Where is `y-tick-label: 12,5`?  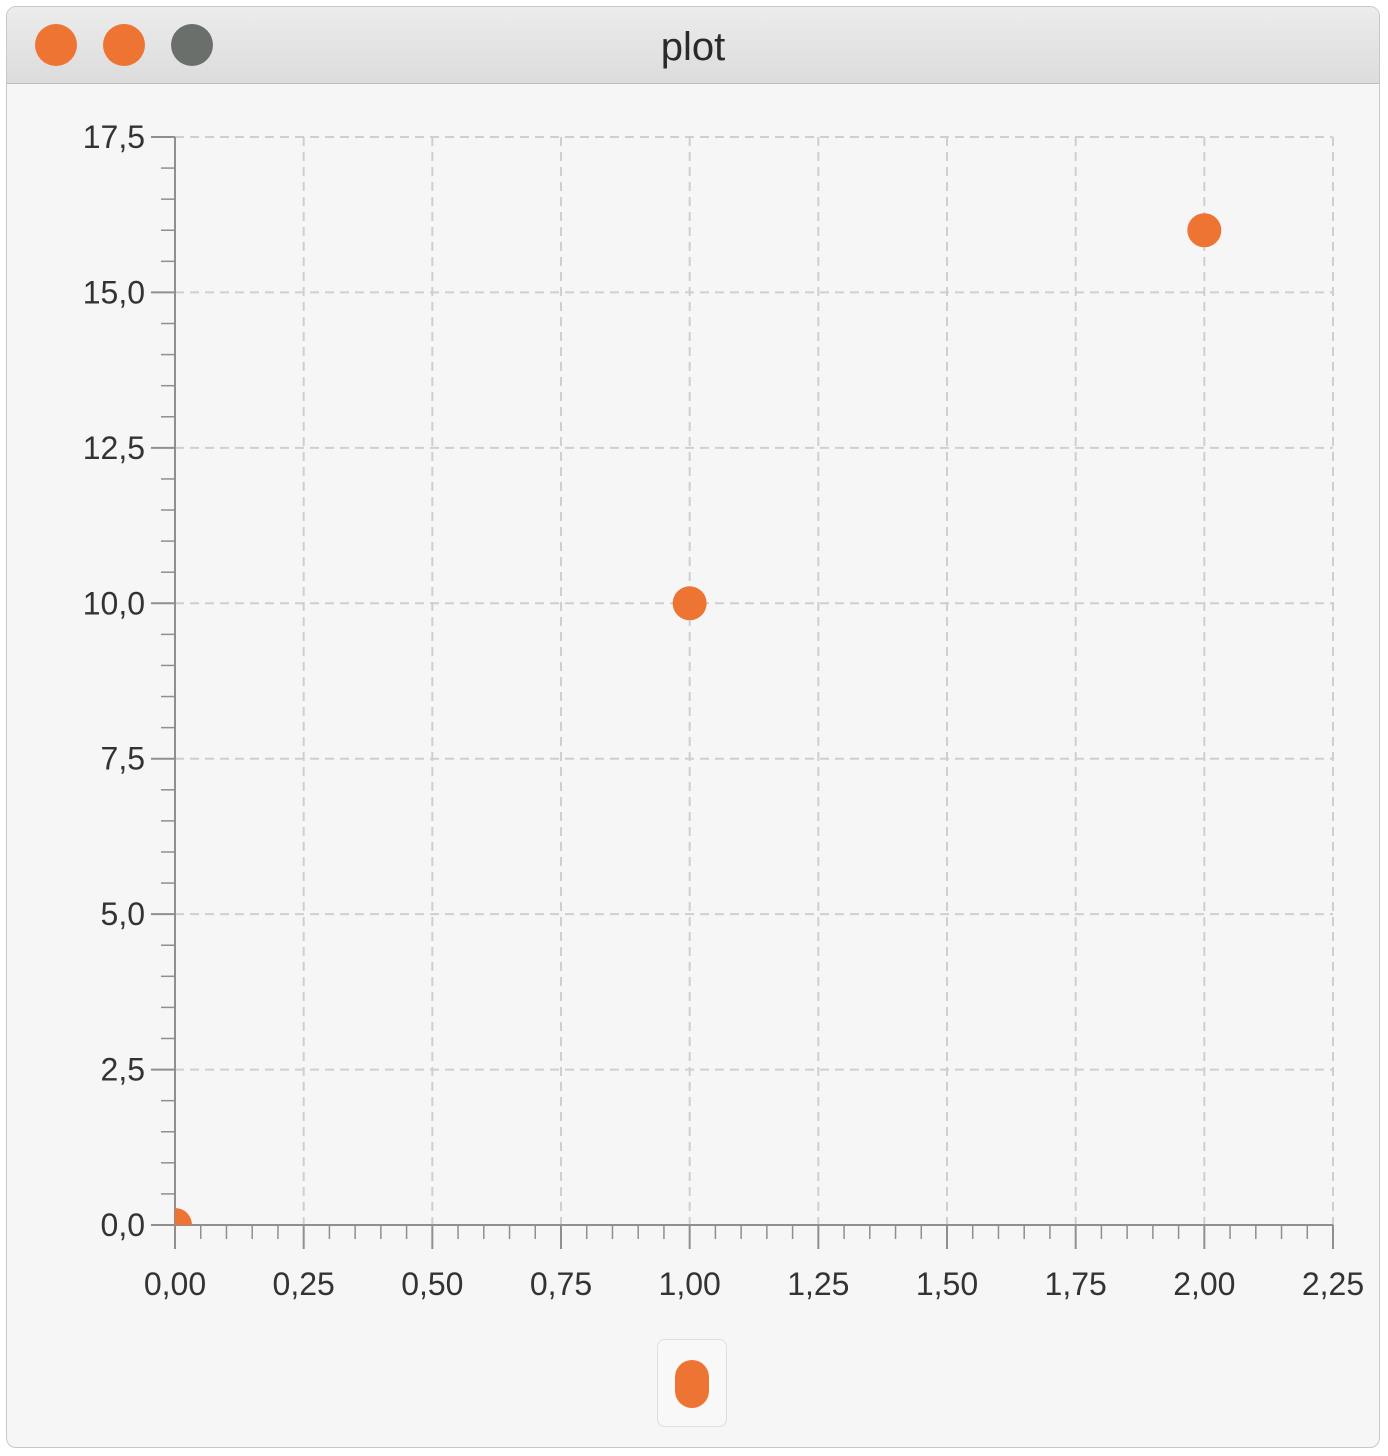 y-tick-label: 12,5 is located at coordinates (114, 448).